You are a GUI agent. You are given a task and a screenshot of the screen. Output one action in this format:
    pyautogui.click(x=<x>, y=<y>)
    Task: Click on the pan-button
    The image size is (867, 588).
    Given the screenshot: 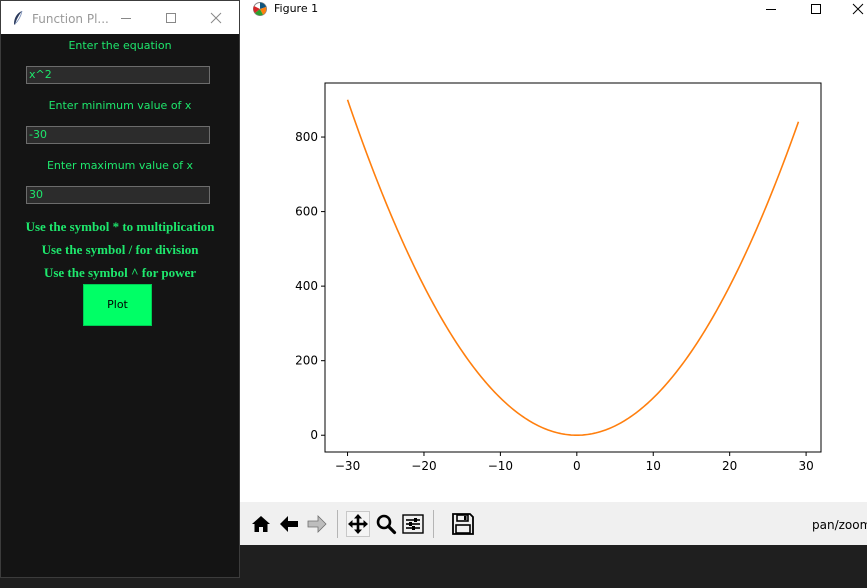 What is the action you would take?
    pyautogui.click(x=358, y=524)
    